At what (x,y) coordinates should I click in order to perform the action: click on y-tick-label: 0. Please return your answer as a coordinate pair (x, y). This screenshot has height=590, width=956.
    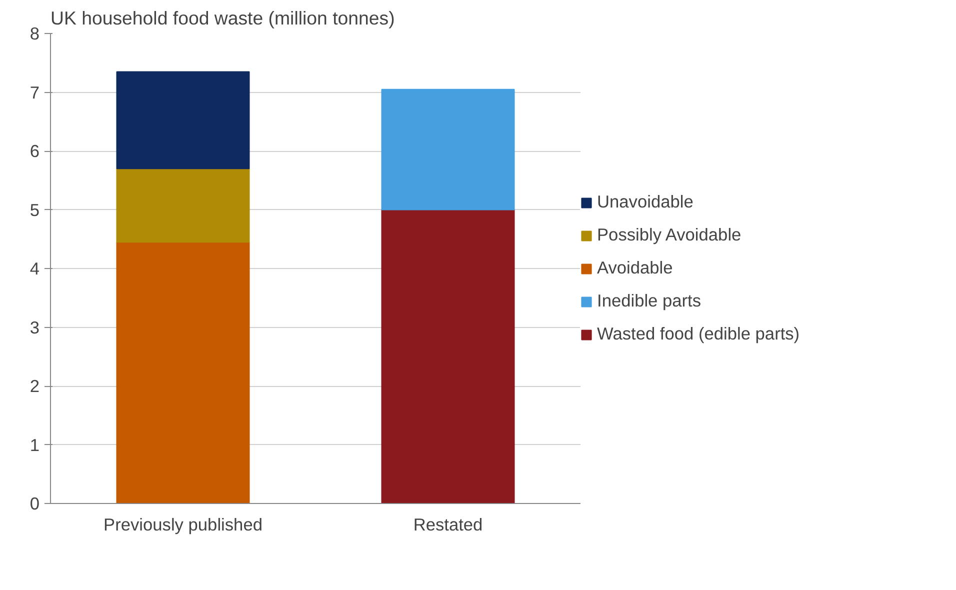
    Looking at the image, I should click on (35, 504).